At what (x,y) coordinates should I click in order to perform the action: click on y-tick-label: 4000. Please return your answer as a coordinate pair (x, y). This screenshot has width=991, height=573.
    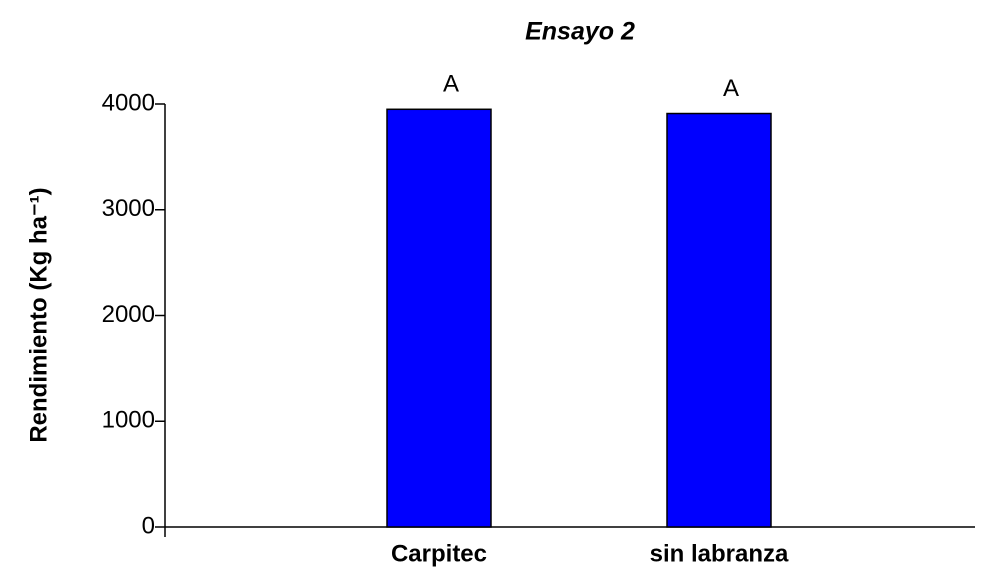
    Looking at the image, I should click on (128, 102).